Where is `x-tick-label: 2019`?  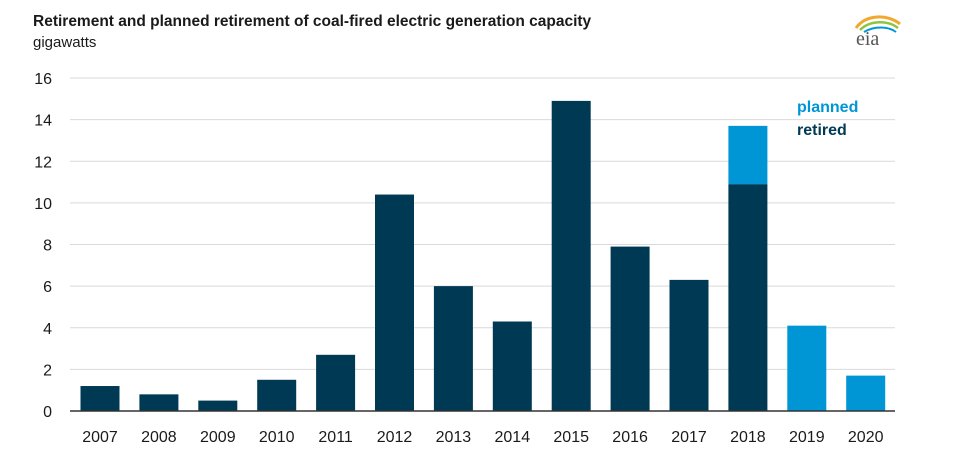 x-tick-label: 2019 is located at coordinates (807, 437).